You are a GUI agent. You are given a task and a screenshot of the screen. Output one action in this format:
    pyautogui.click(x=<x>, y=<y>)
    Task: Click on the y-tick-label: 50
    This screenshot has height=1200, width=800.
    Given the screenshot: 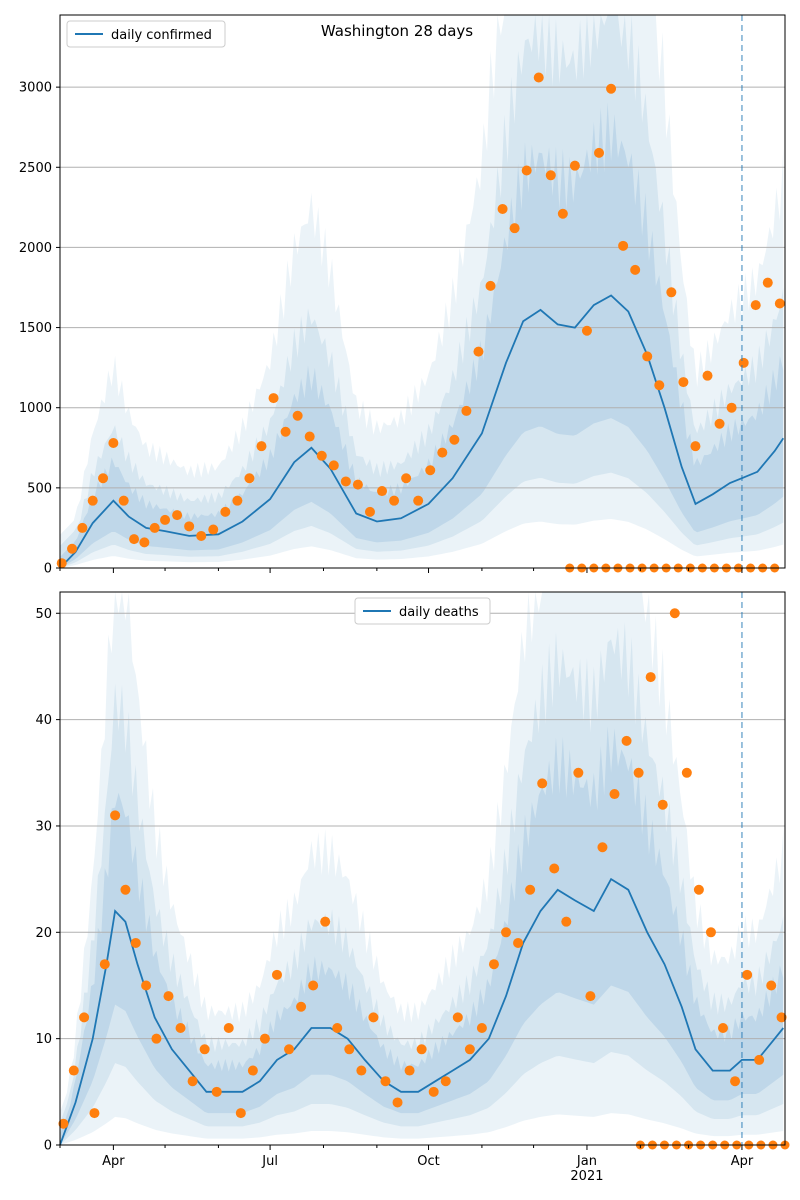 What is the action you would take?
    pyautogui.click(x=43, y=614)
    